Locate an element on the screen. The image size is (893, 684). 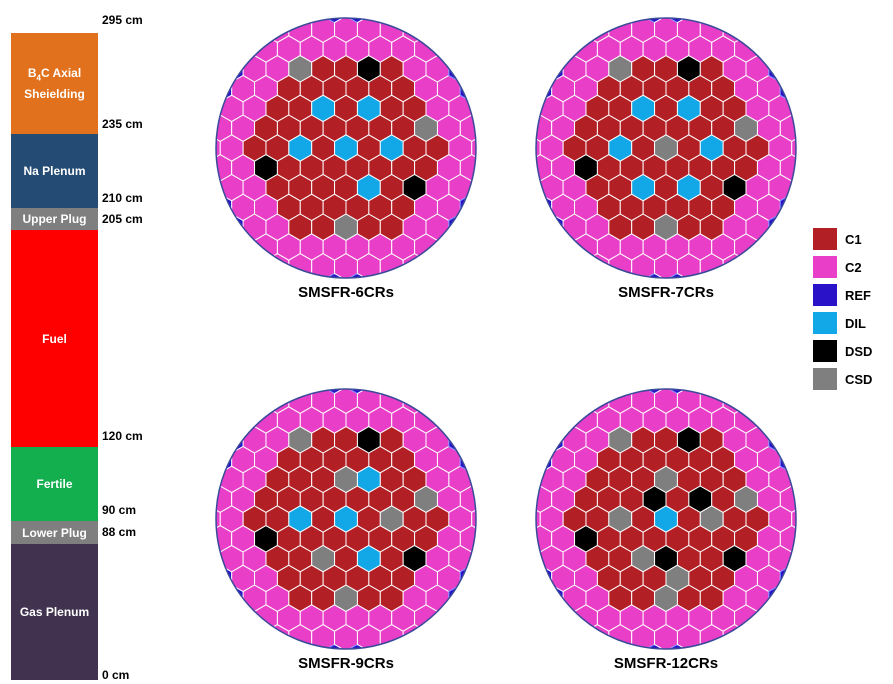
b4c-label: B4C Axial Sheielding is located at coordinates (54, 83).